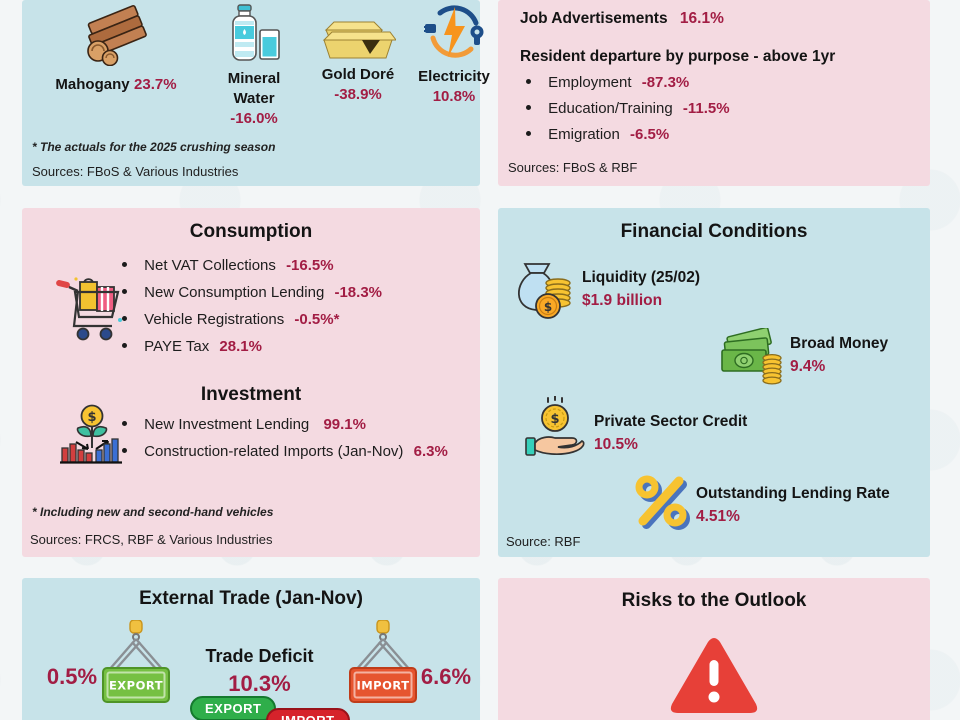 Image resolution: width=960 pixels, height=720 pixels. What do you see at coordinates (616, 444) in the screenshot?
I see `item-value: 10.5%` at bounding box center [616, 444].